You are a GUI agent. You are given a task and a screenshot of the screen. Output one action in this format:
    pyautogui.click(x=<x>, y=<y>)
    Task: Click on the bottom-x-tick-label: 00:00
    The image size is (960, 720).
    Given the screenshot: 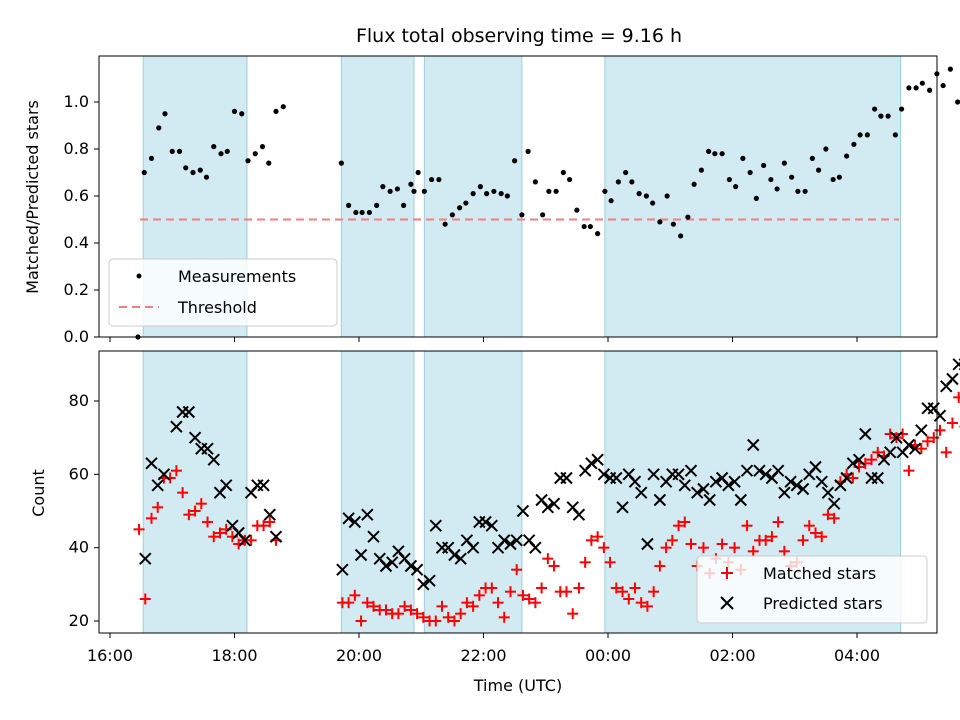 What is the action you would take?
    pyautogui.click(x=608, y=655)
    